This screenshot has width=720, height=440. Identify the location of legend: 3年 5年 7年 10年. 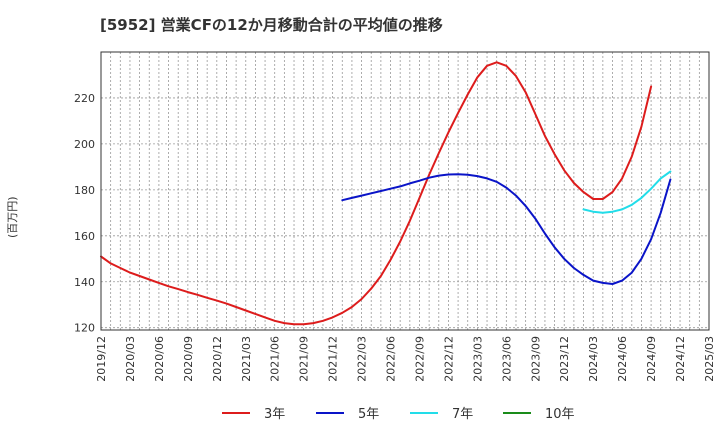
(398, 414).